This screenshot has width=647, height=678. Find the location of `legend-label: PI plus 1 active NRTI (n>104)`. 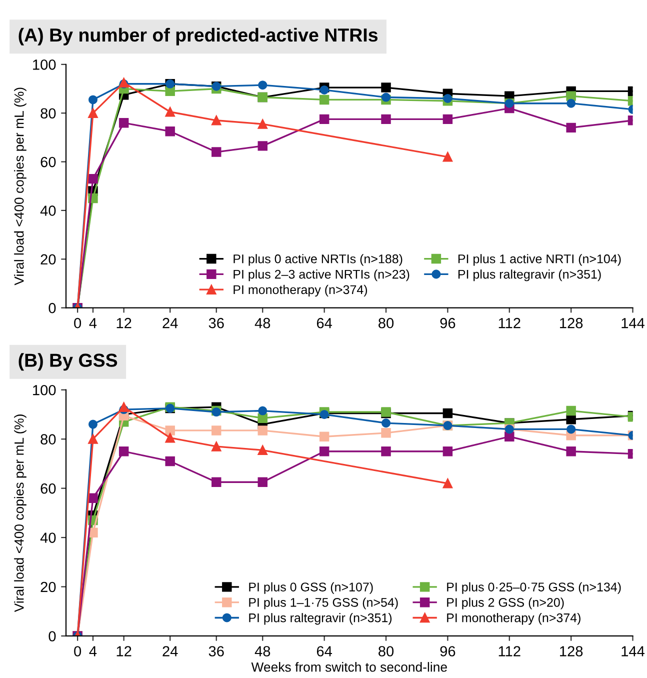

legend-label: PI plus 1 active NRTI (n>104) is located at coordinates (539, 260).